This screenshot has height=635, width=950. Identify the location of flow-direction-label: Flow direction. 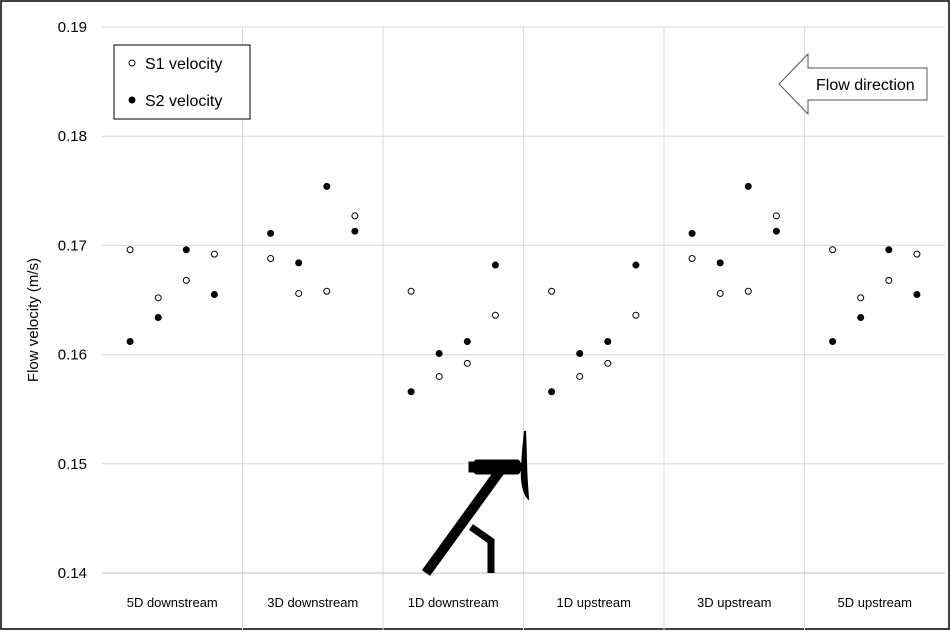
(865, 85).